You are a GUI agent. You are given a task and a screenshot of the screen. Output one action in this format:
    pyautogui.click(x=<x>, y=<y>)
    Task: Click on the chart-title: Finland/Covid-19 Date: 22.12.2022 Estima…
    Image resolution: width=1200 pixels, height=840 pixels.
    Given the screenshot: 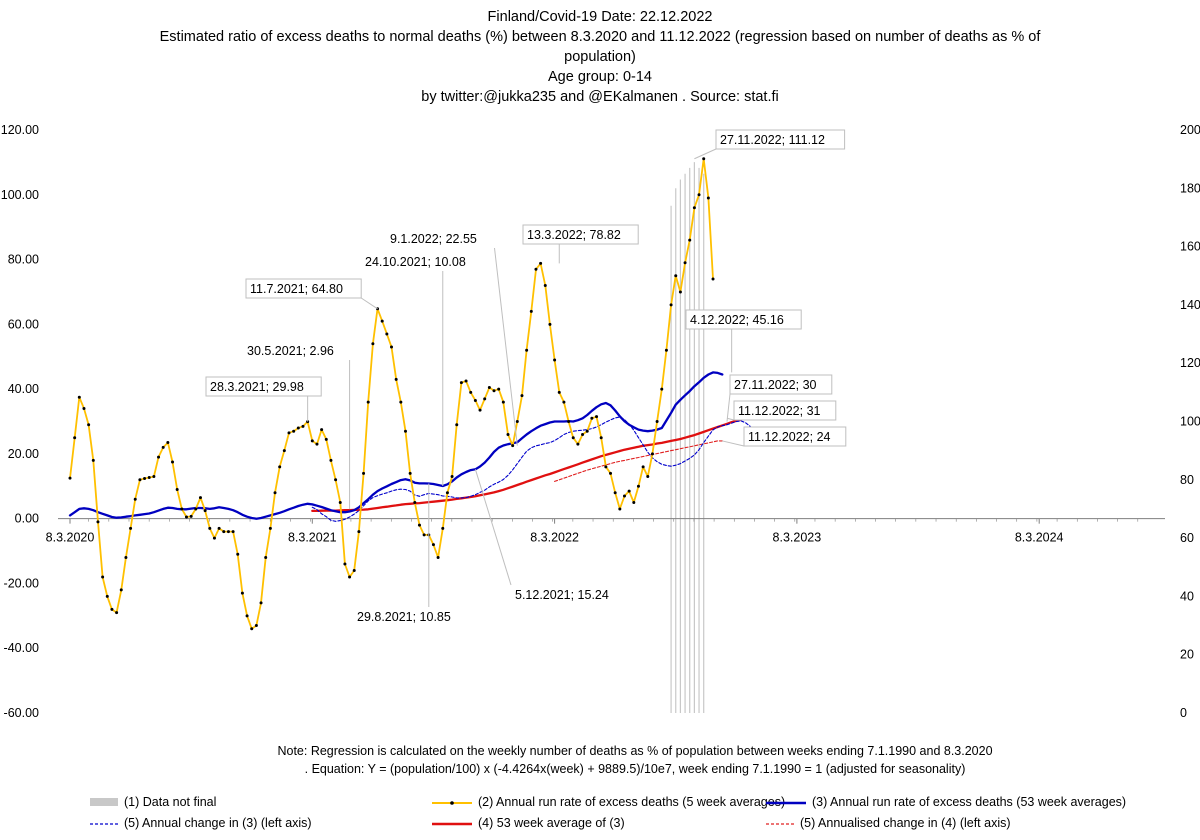 What is the action you would take?
    pyautogui.click(x=600, y=57)
    